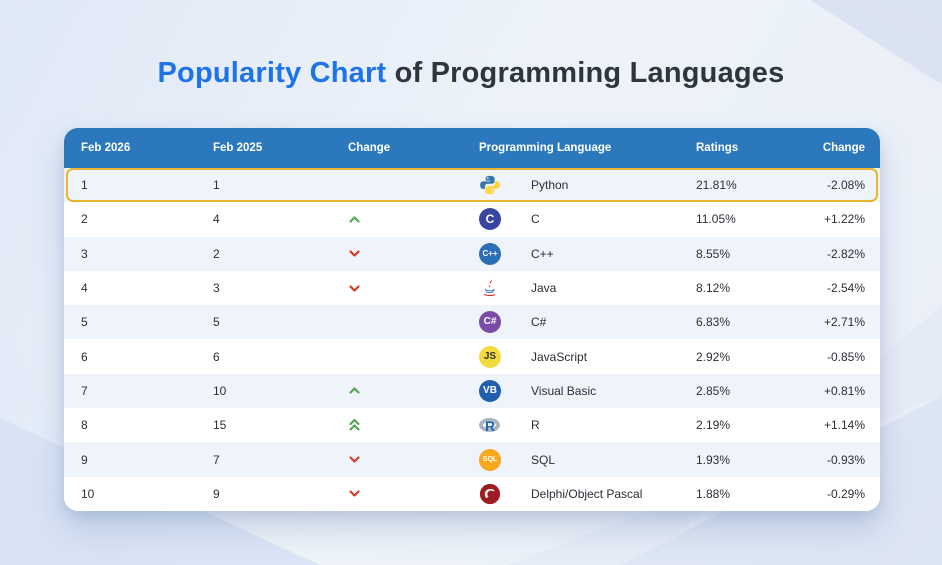  Describe the element at coordinates (490, 322) in the screenshot. I see `csharp-icon: C#` at that location.